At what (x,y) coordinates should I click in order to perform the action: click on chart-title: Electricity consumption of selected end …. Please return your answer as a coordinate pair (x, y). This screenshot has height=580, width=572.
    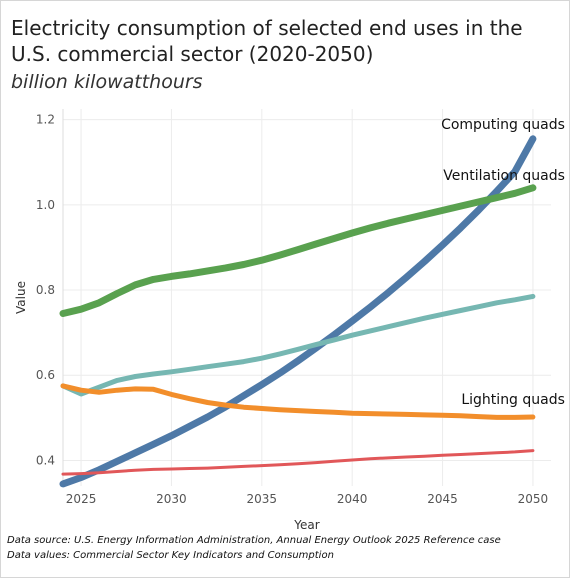
    Looking at the image, I should click on (267, 41).